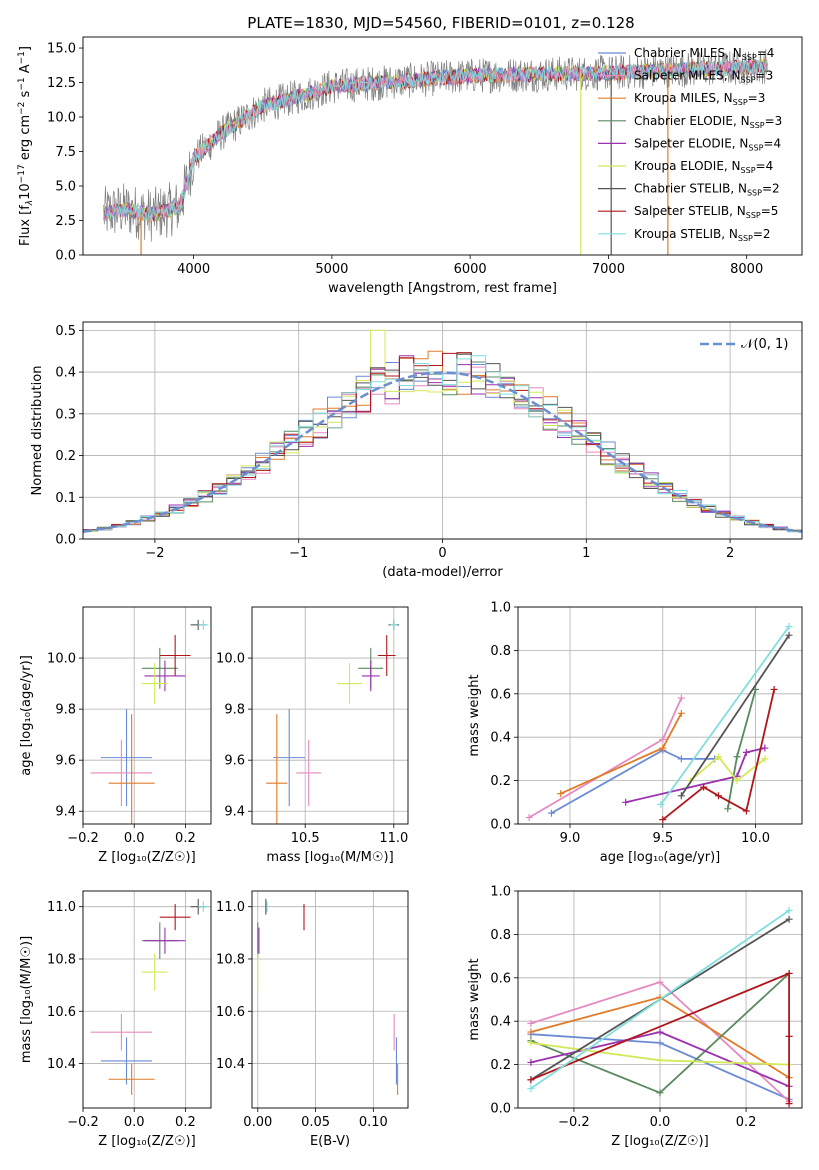  Describe the element at coordinates (764, 344) in the screenshot. I see `legend-label: 𝒩(0, 1)` at that location.